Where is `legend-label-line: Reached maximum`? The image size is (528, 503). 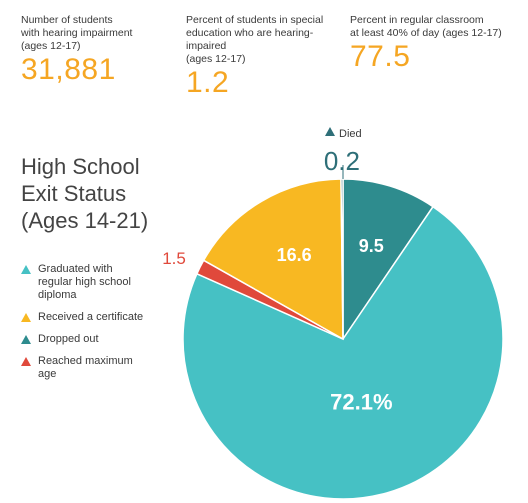
legend-label-line: Reached maximum is located at coordinates (85, 361).